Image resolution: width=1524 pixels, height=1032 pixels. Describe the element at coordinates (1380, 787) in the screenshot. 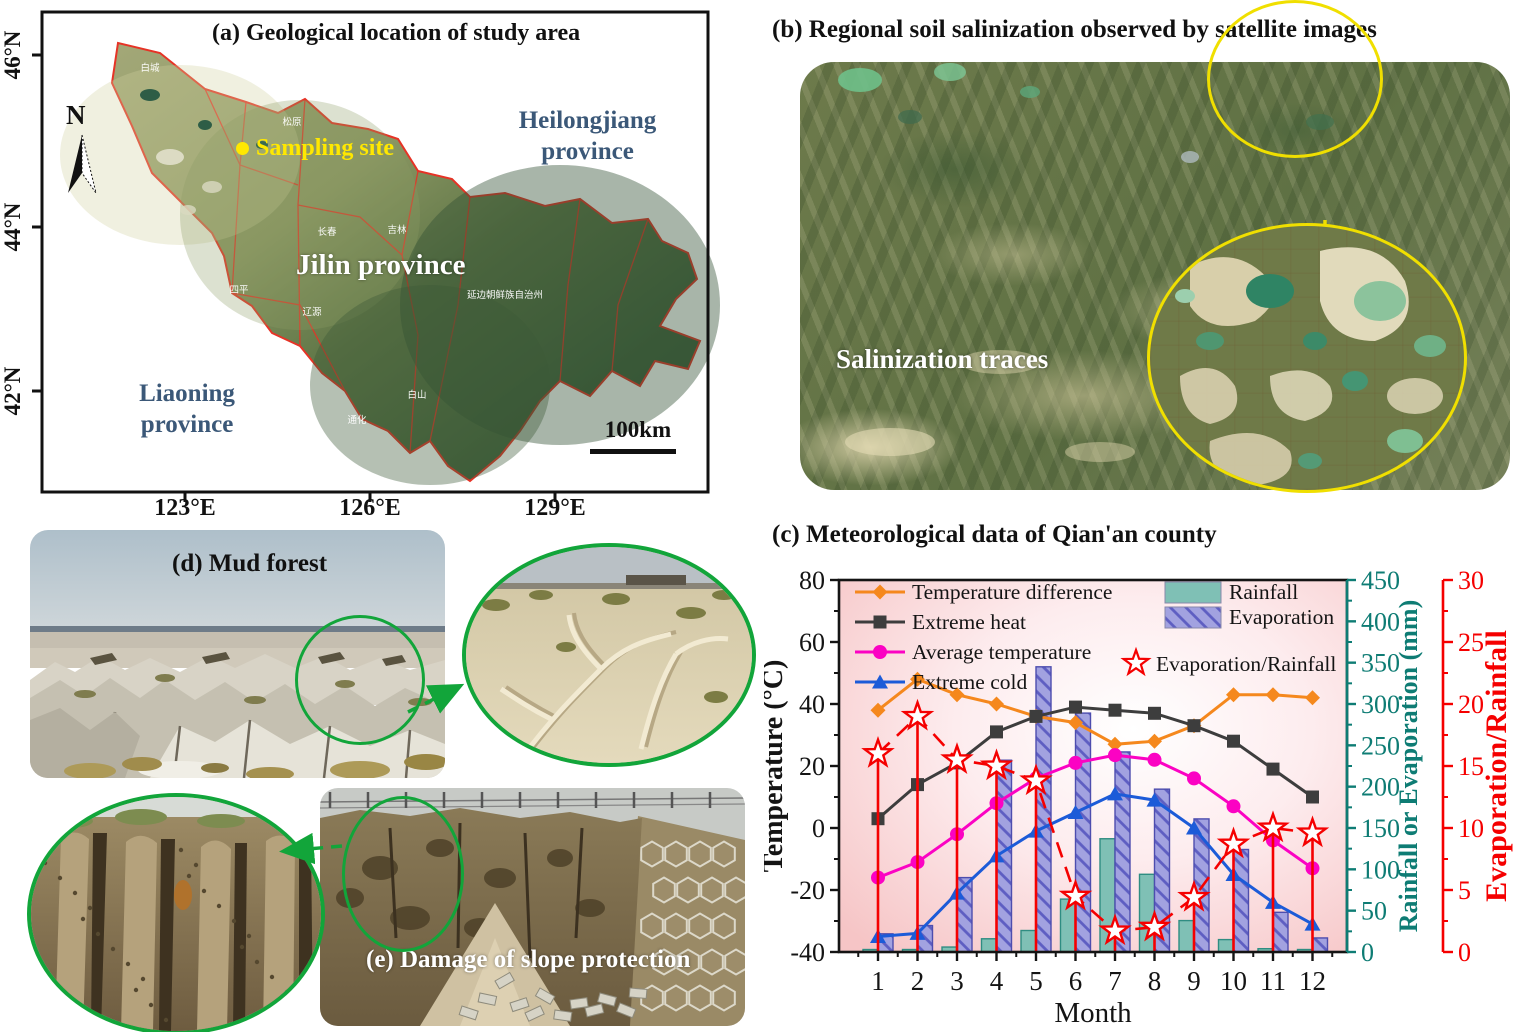

I see `svg-text: 200` at that location.